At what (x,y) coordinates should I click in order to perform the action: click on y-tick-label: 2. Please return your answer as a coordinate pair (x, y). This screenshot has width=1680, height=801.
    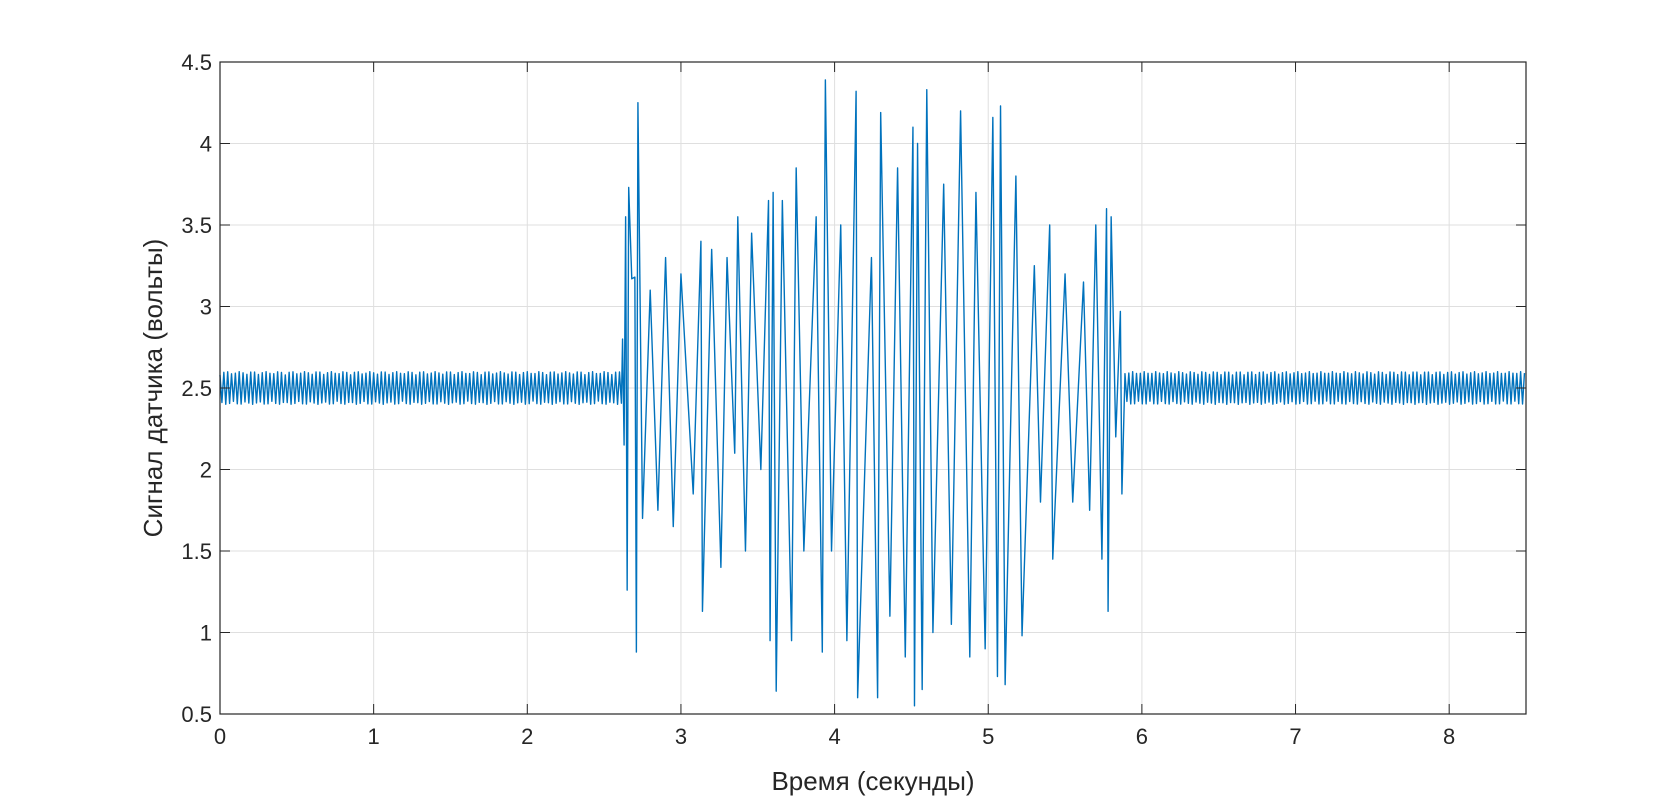
    Looking at the image, I should click on (206, 470).